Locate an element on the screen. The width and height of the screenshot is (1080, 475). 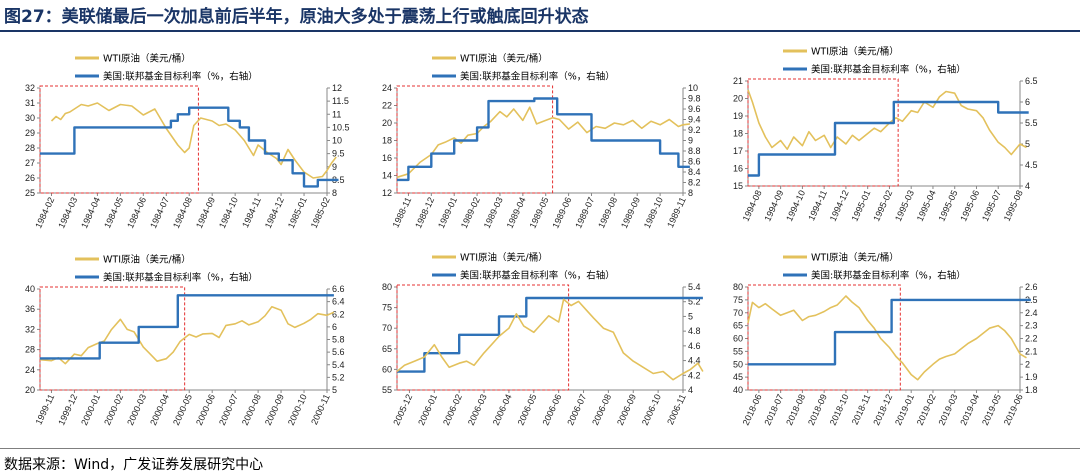
x-tick-label: 2018-06 is located at coordinates (752, 410).